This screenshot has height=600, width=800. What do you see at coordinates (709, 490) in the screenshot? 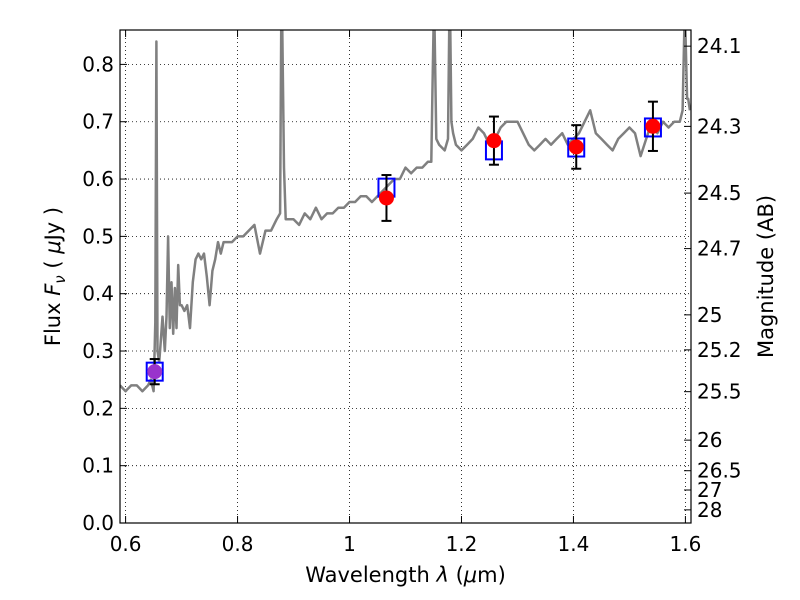
I see `right-tick-label: 27` at bounding box center [709, 490].